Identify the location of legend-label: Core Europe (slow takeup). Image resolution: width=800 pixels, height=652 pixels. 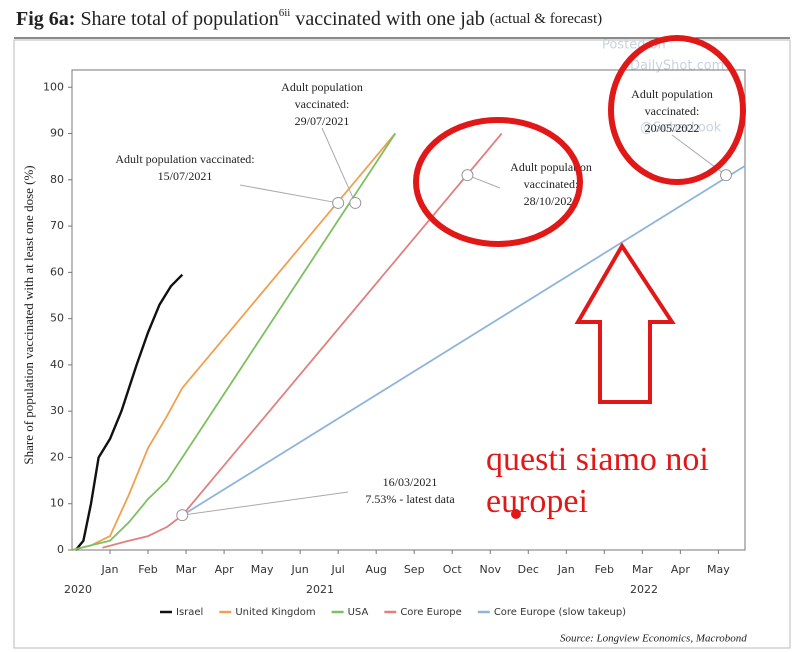
(560, 612).